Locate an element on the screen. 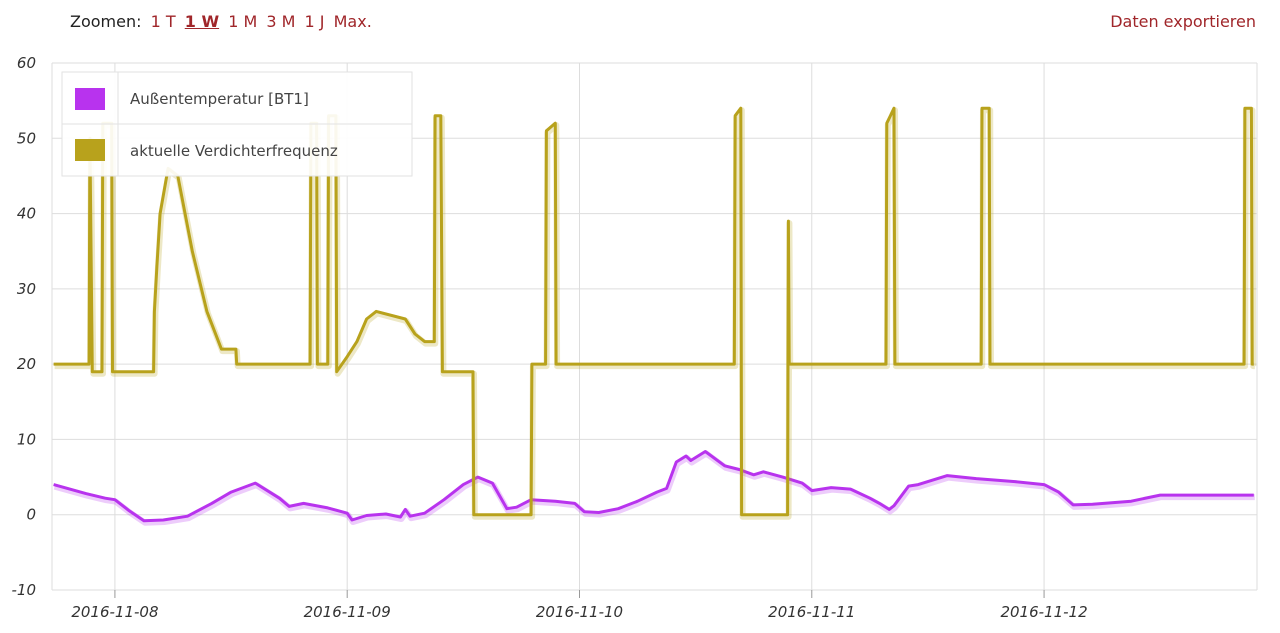 The image size is (1280, 633). x-tick-label: 2016-11-09 is located at coordinates (347, 612).